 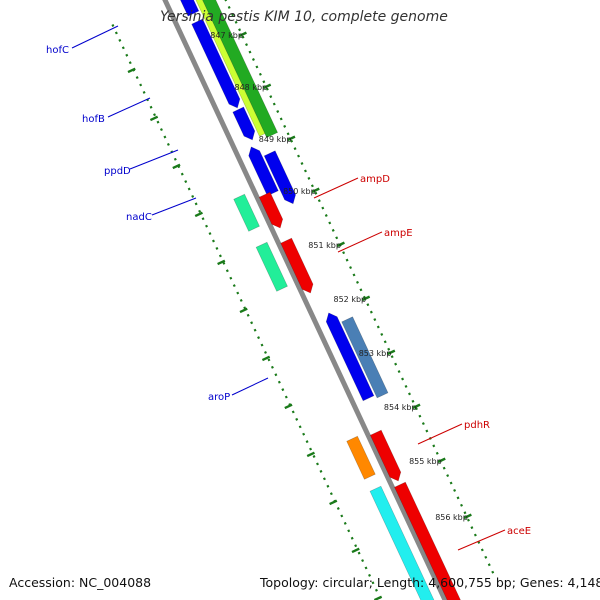 I want to click on gene-label-aceE: aceE, so click(x=519, y=531).